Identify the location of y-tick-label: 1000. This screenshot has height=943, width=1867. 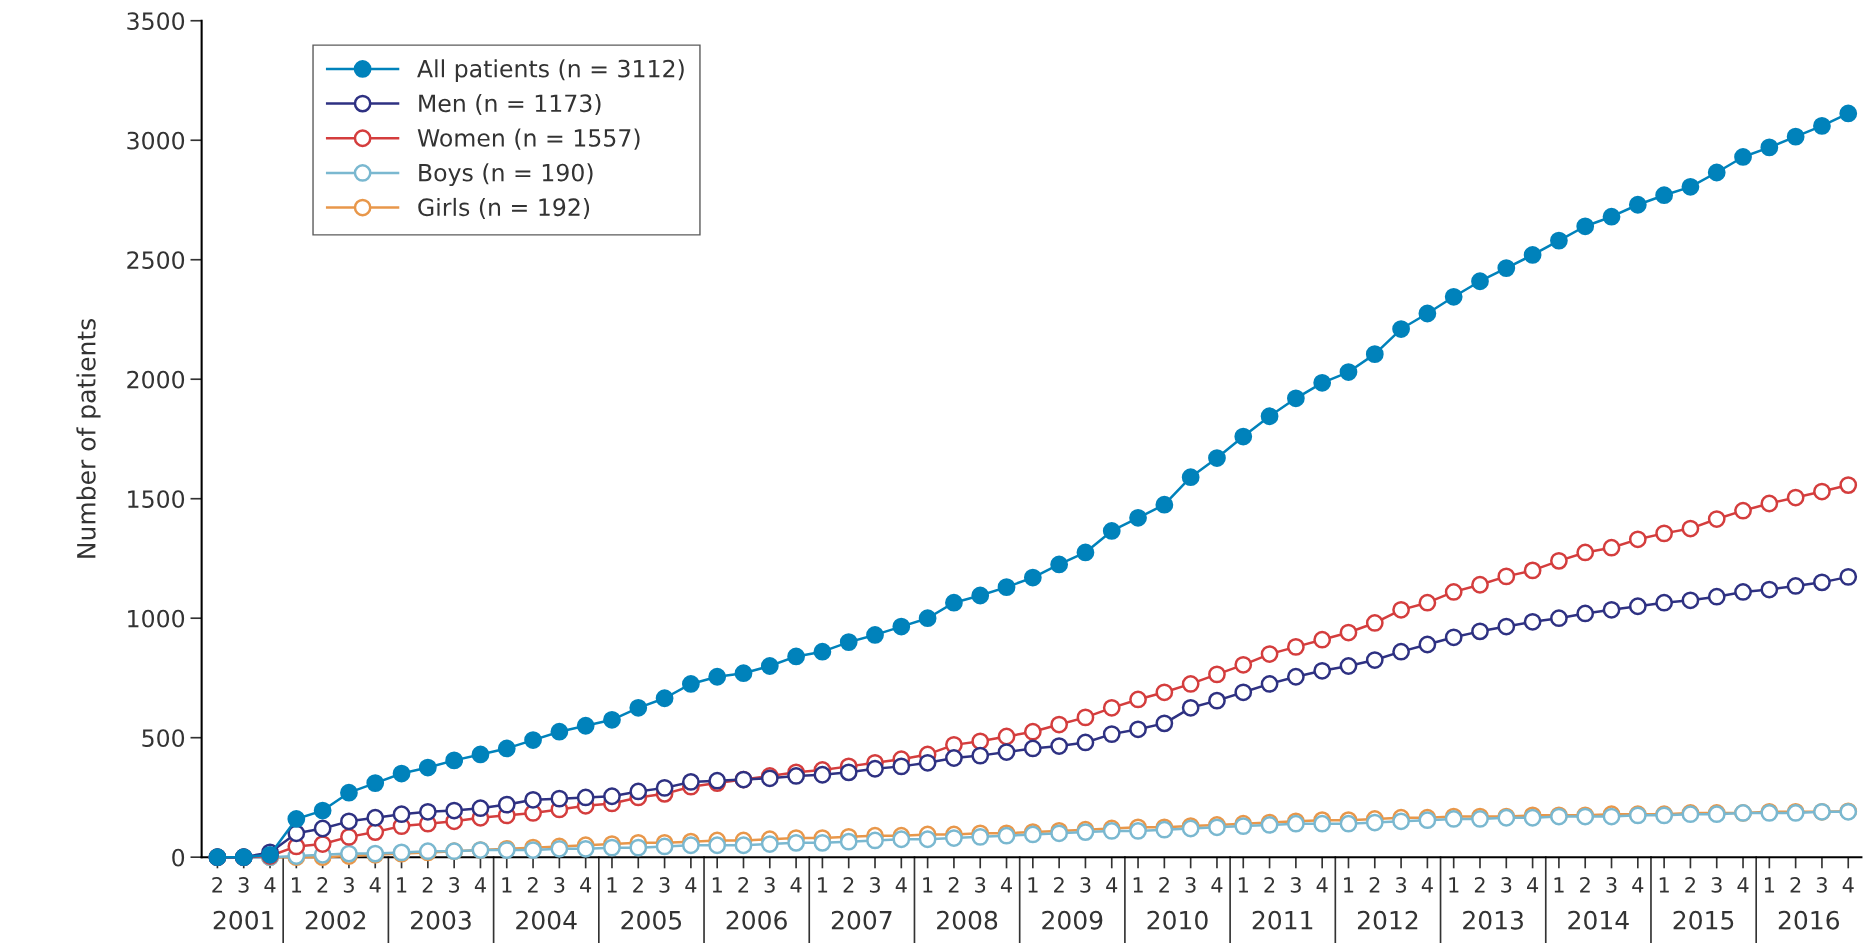
(156, 618).